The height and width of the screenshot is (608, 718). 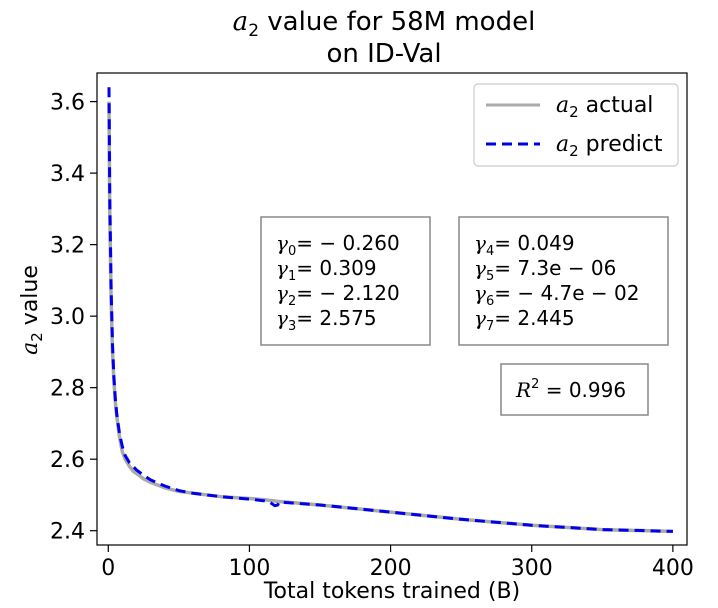 I want to click on gamma-coef: γ3= 2.575, so click(x=326, y=320).